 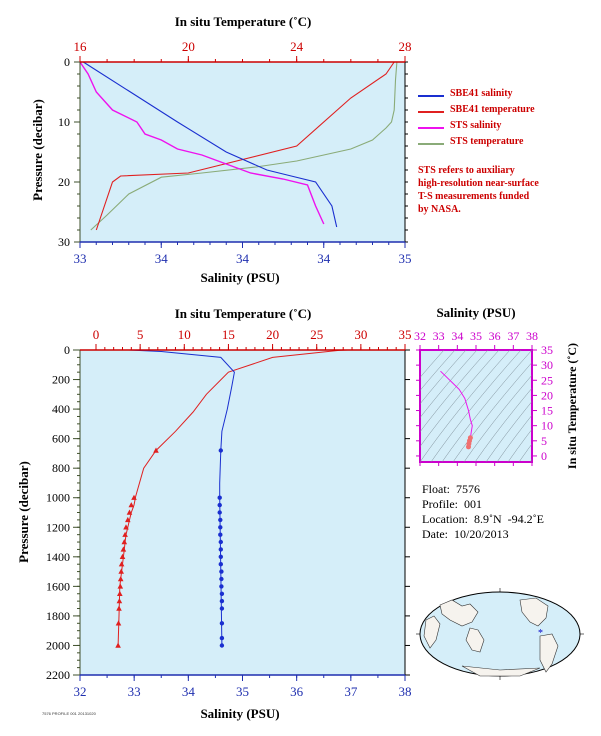 What do you see at coordinates (547, 380) in the screenshot?
I see `inset-temp-tick-label: 25` at bounding box center [547, 380].